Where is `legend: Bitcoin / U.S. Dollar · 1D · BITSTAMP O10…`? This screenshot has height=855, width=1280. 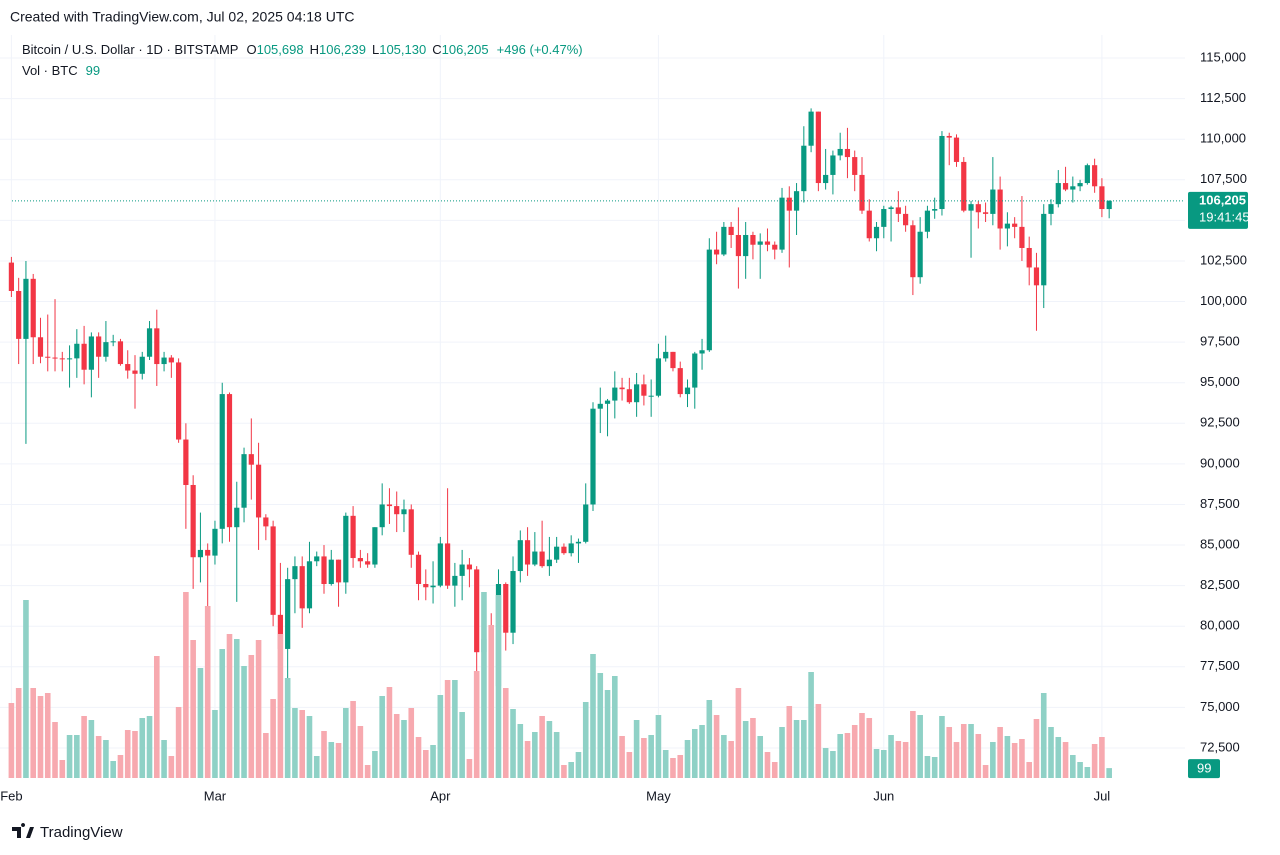 legend: Bitcoin / U.S. Dollar · 1D · BITSTAMP O10… is located at coordinates (302, 60).